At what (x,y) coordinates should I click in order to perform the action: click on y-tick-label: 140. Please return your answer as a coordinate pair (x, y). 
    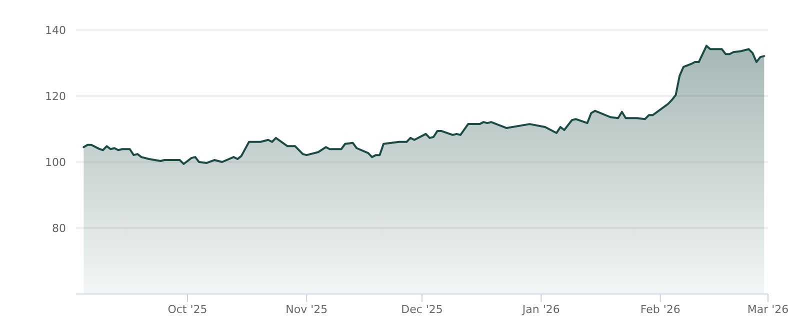
    Looking at the image, I should click on (55, 30).